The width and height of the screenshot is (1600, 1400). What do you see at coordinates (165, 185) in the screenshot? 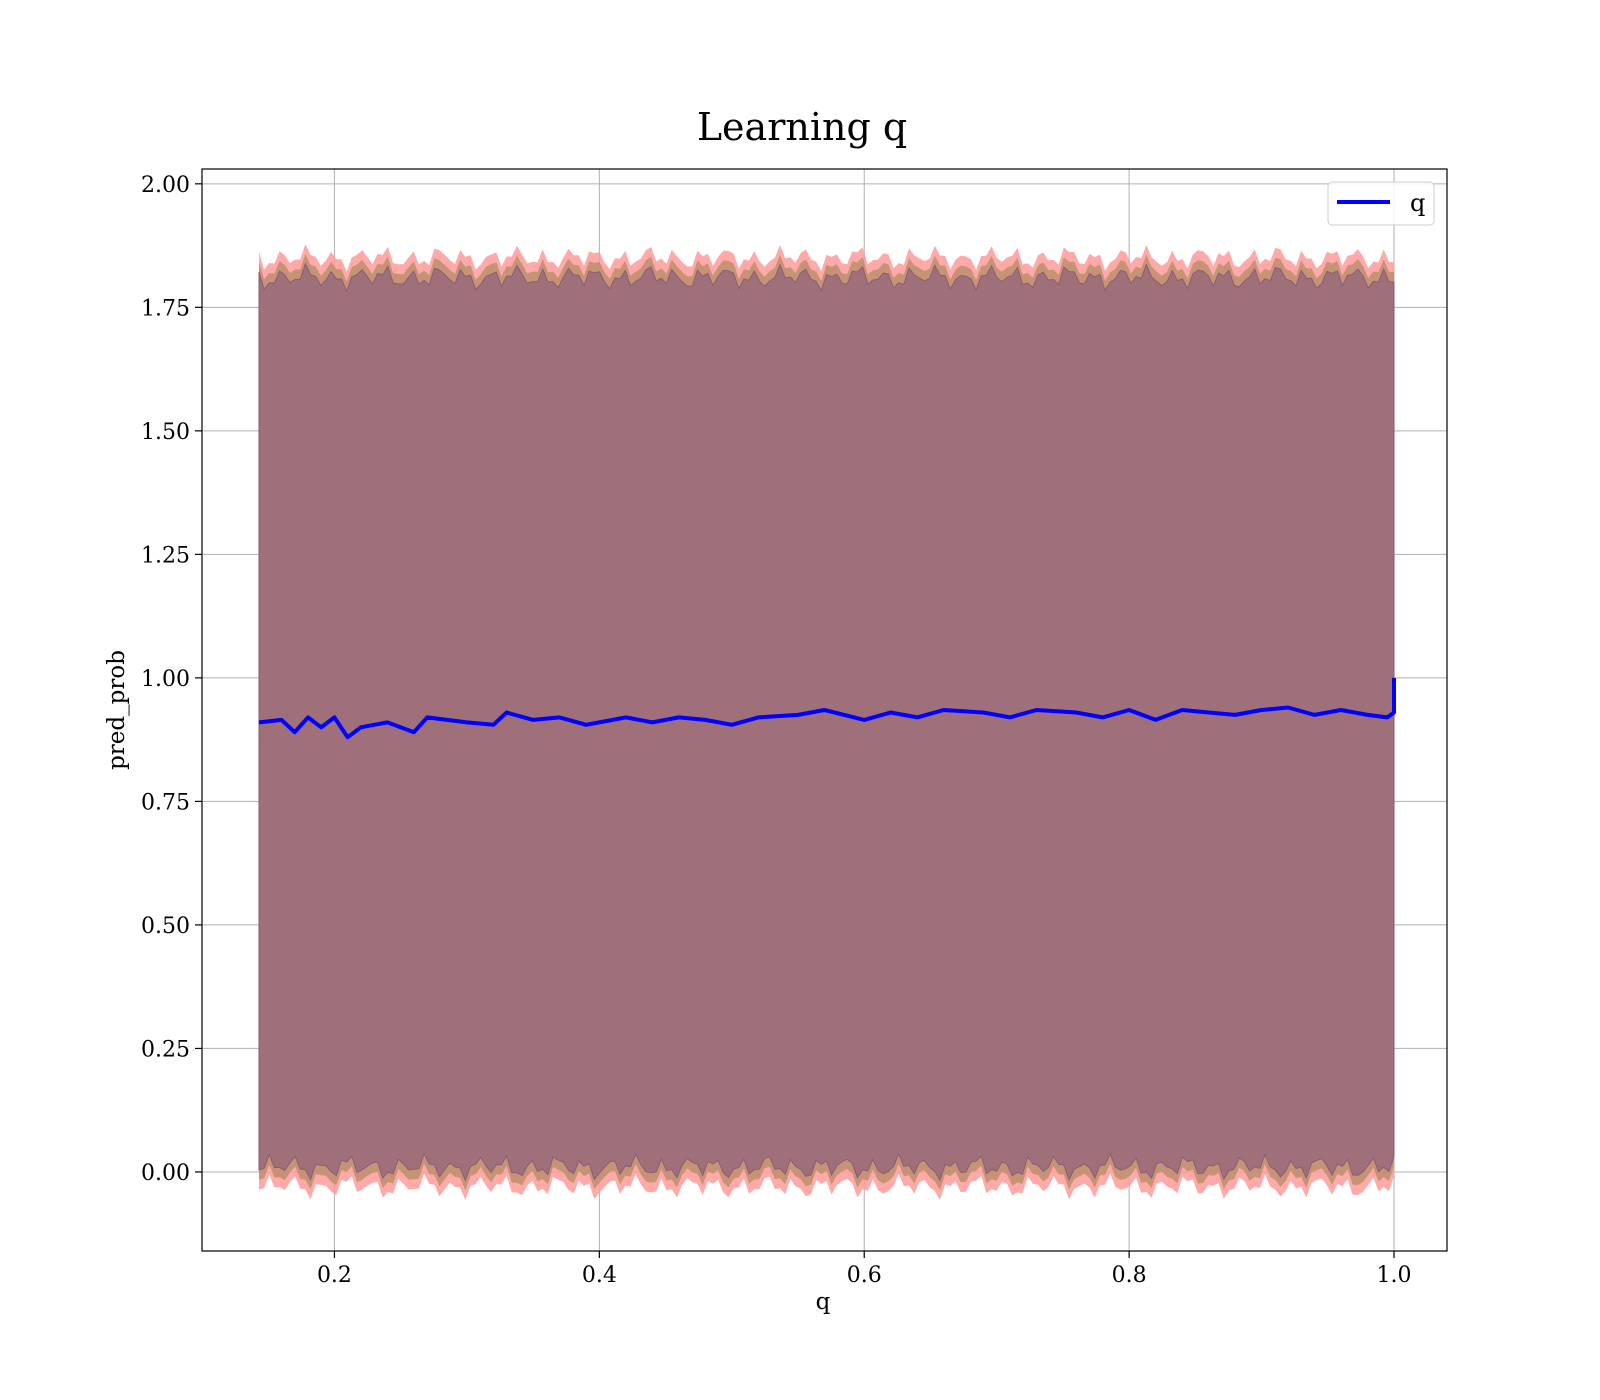
I see `y-tick-label: 2.00` at bounding box center [165, 185].